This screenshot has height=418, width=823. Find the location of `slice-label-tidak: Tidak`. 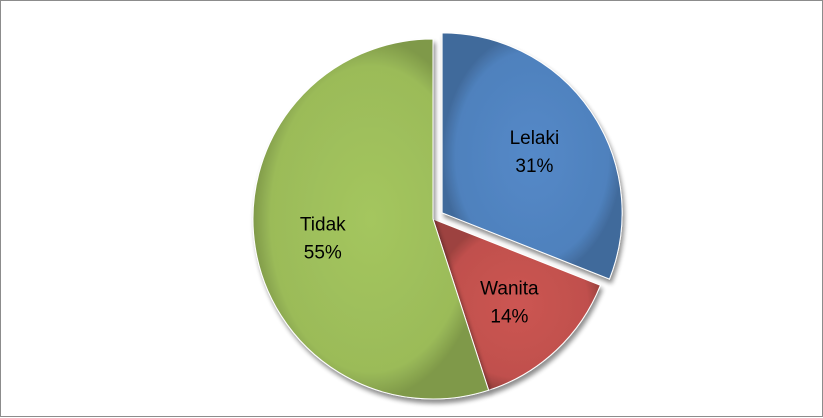

slice-label-tidak: Tidak is located at coordinates (323, 224).